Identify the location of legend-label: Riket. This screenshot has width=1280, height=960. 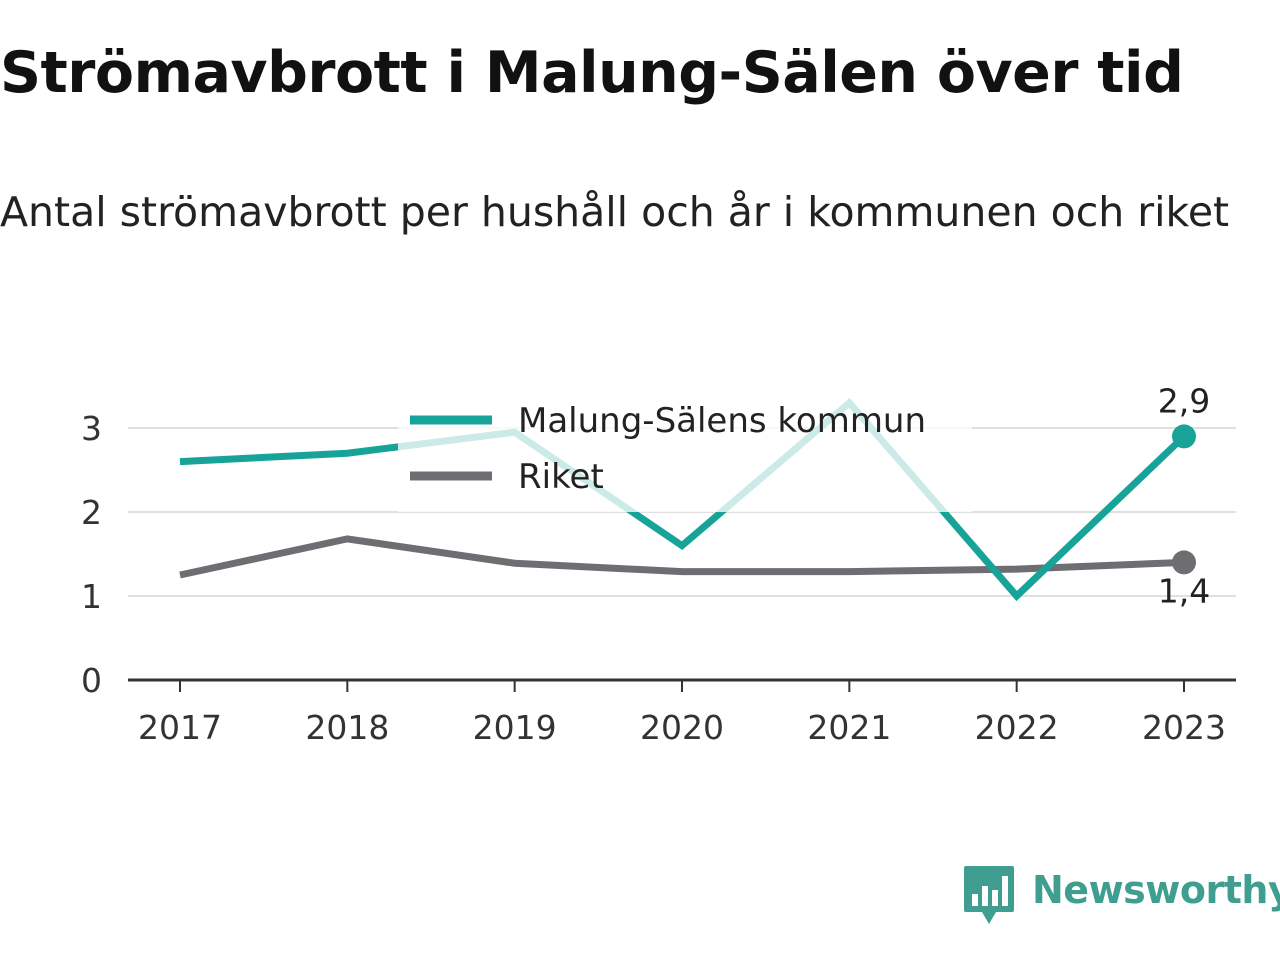
(561, 477).